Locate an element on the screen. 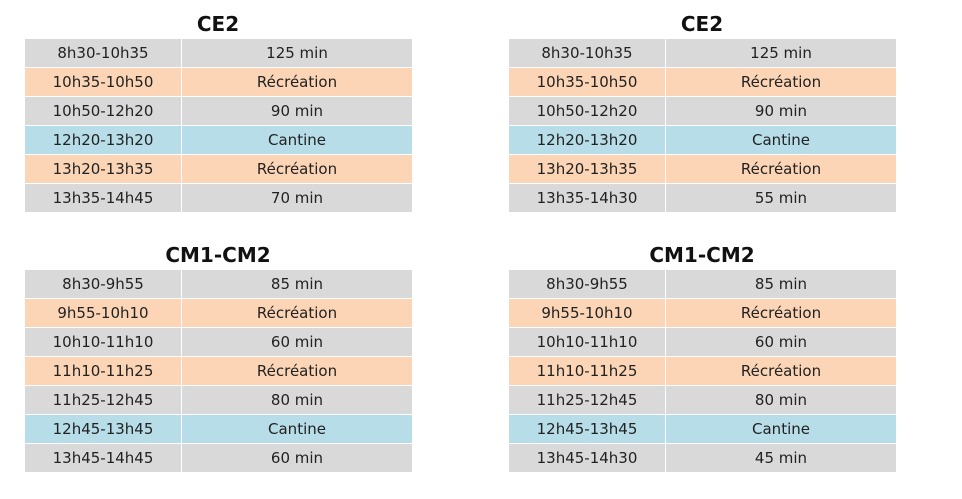 Image resolution: width=962 pixels, height=499 pixels. table-row: 13h35-14h30 55 min is located at coordinates (702, 198).